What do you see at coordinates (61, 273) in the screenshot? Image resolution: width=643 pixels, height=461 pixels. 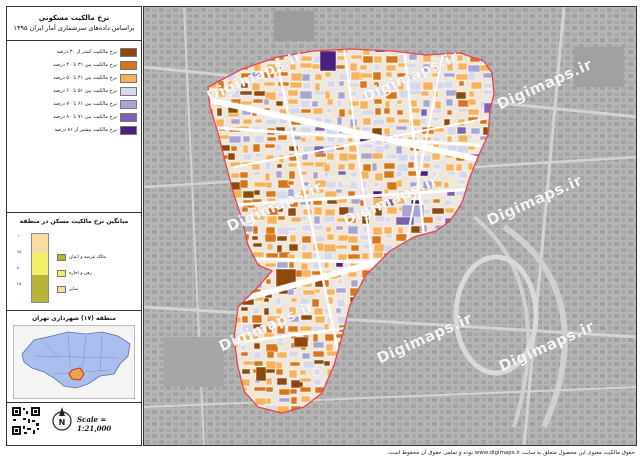 I see `bar-key-swatch` at bounding box center [61, 273].